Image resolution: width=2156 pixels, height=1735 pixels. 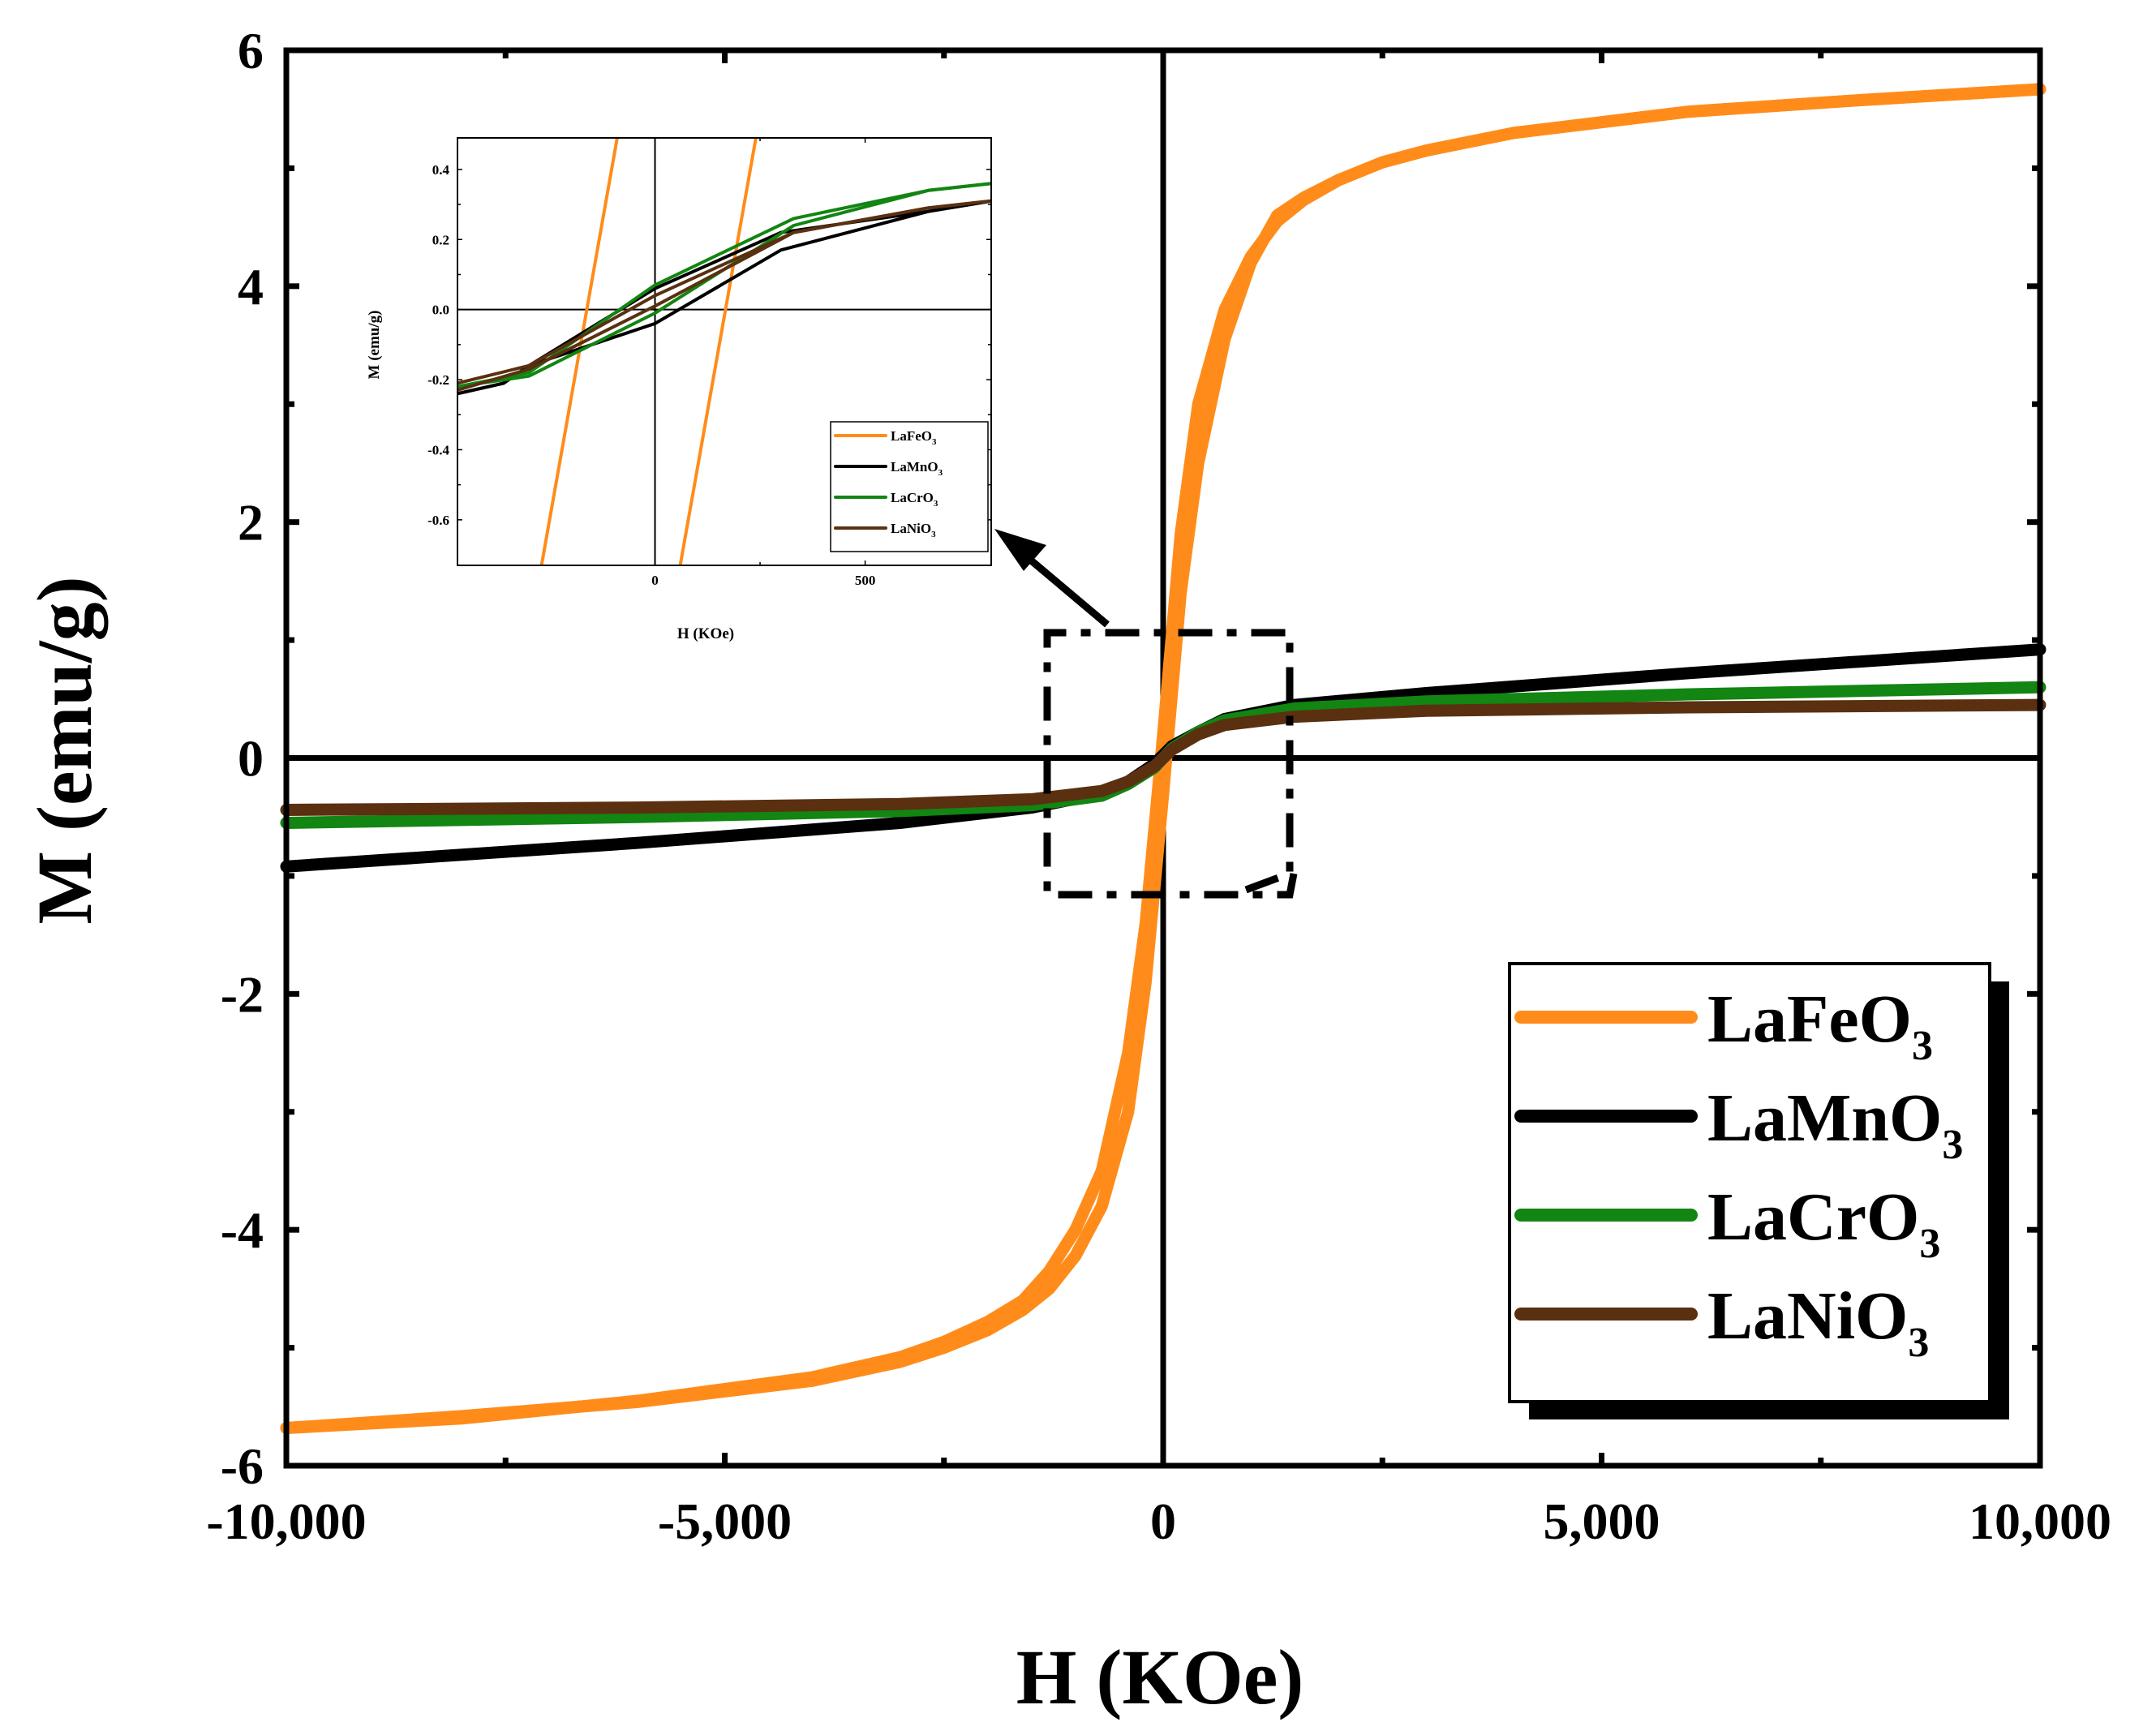 What do you see at coordinates (1163, 1521) in the screenshot?
I see `main-x-tick-label: 0` at bounding box center [1163, 1521].